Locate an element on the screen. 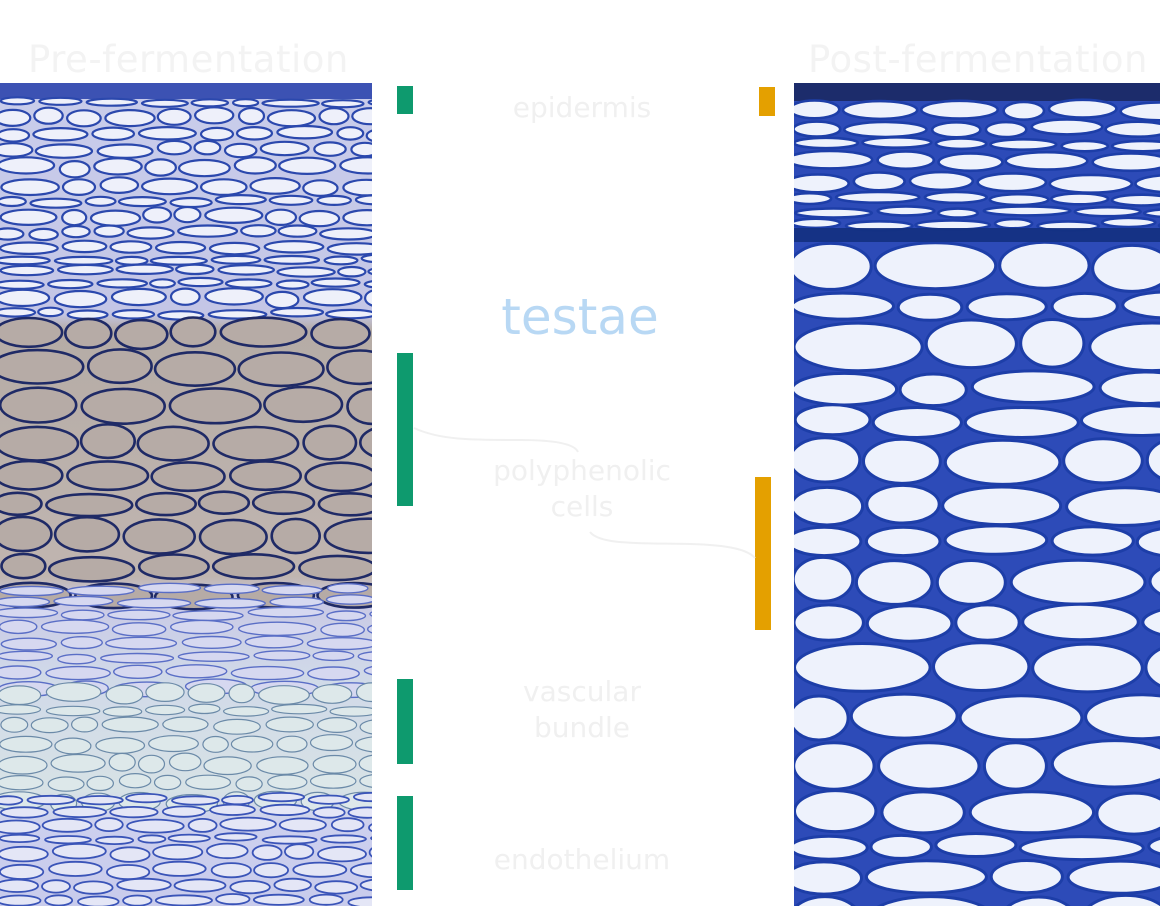  epidermis-post-bar is located at coordinates (767, 101).